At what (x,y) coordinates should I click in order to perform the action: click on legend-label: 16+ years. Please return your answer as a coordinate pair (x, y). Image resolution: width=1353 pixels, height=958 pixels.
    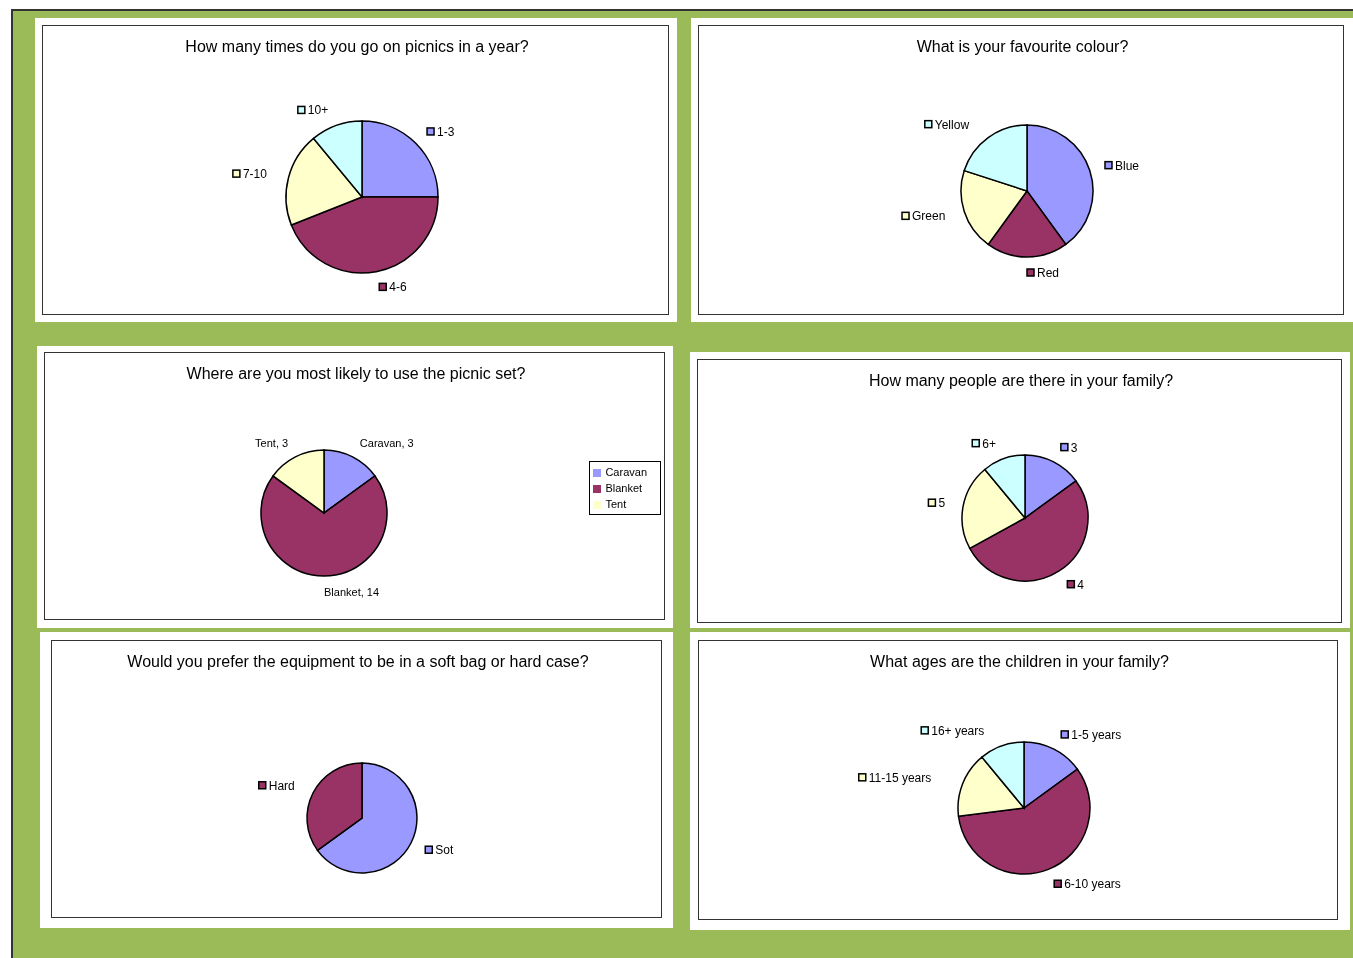
    Looking at the image, I should click on (958, 730).